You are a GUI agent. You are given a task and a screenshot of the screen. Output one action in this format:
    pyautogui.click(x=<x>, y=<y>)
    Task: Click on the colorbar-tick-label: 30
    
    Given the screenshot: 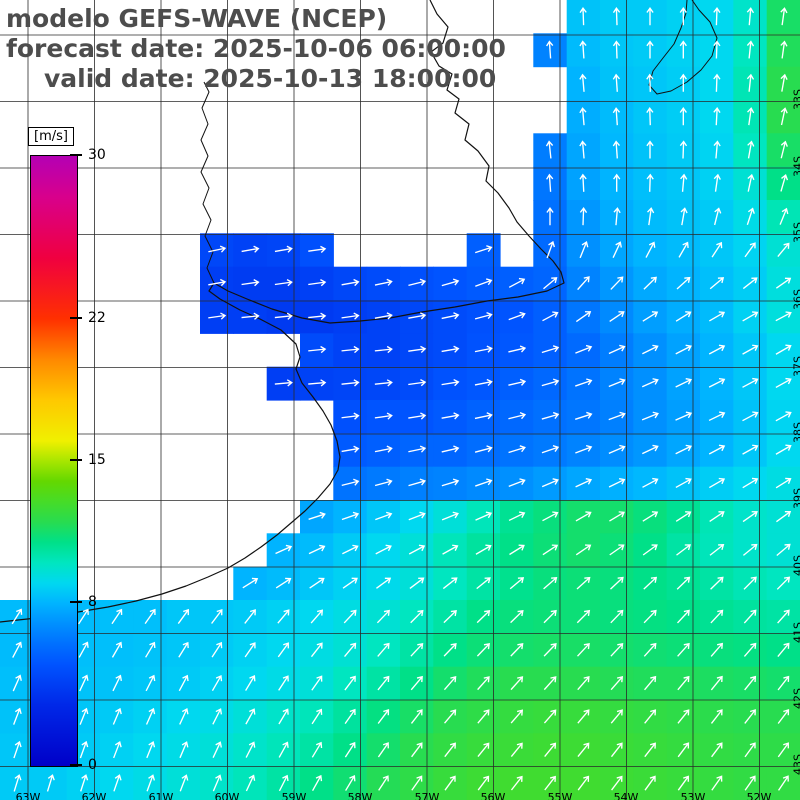 What is the action you would take?
    pyautogui.click(x=97, y=155)
    